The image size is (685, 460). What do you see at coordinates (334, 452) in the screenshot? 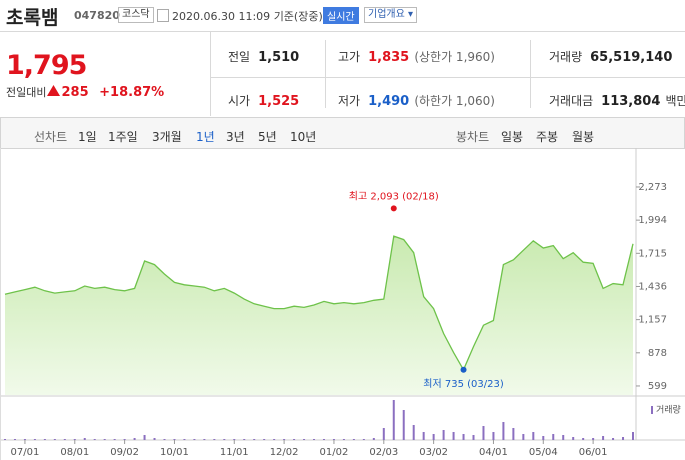
I see `x-tick-label: 01/02` at bounding box center [334, 452].